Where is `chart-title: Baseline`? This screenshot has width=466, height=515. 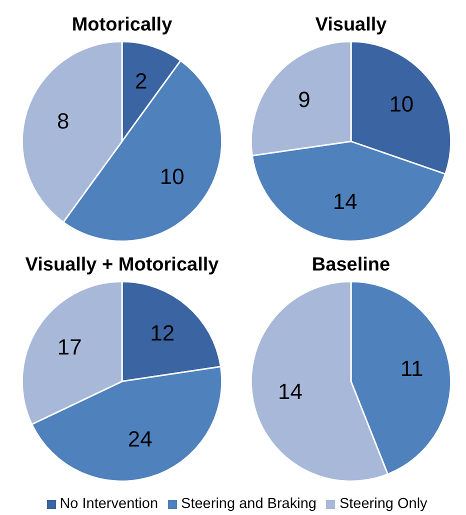
chart-title: Baseline is located at coordinates (351, 265).